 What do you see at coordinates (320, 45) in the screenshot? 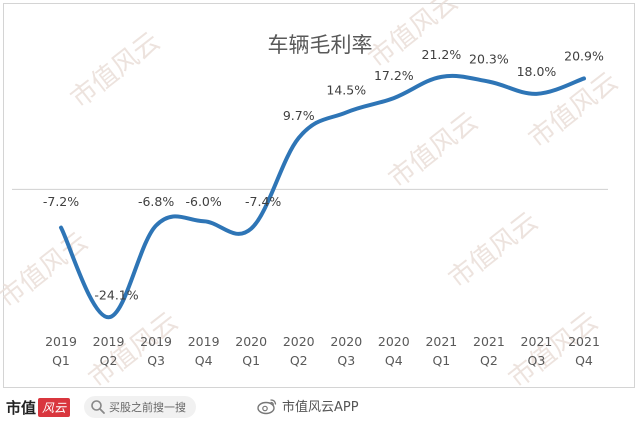
I see `chart-title: 车辆毛利率` at bounding box center [320, 45].